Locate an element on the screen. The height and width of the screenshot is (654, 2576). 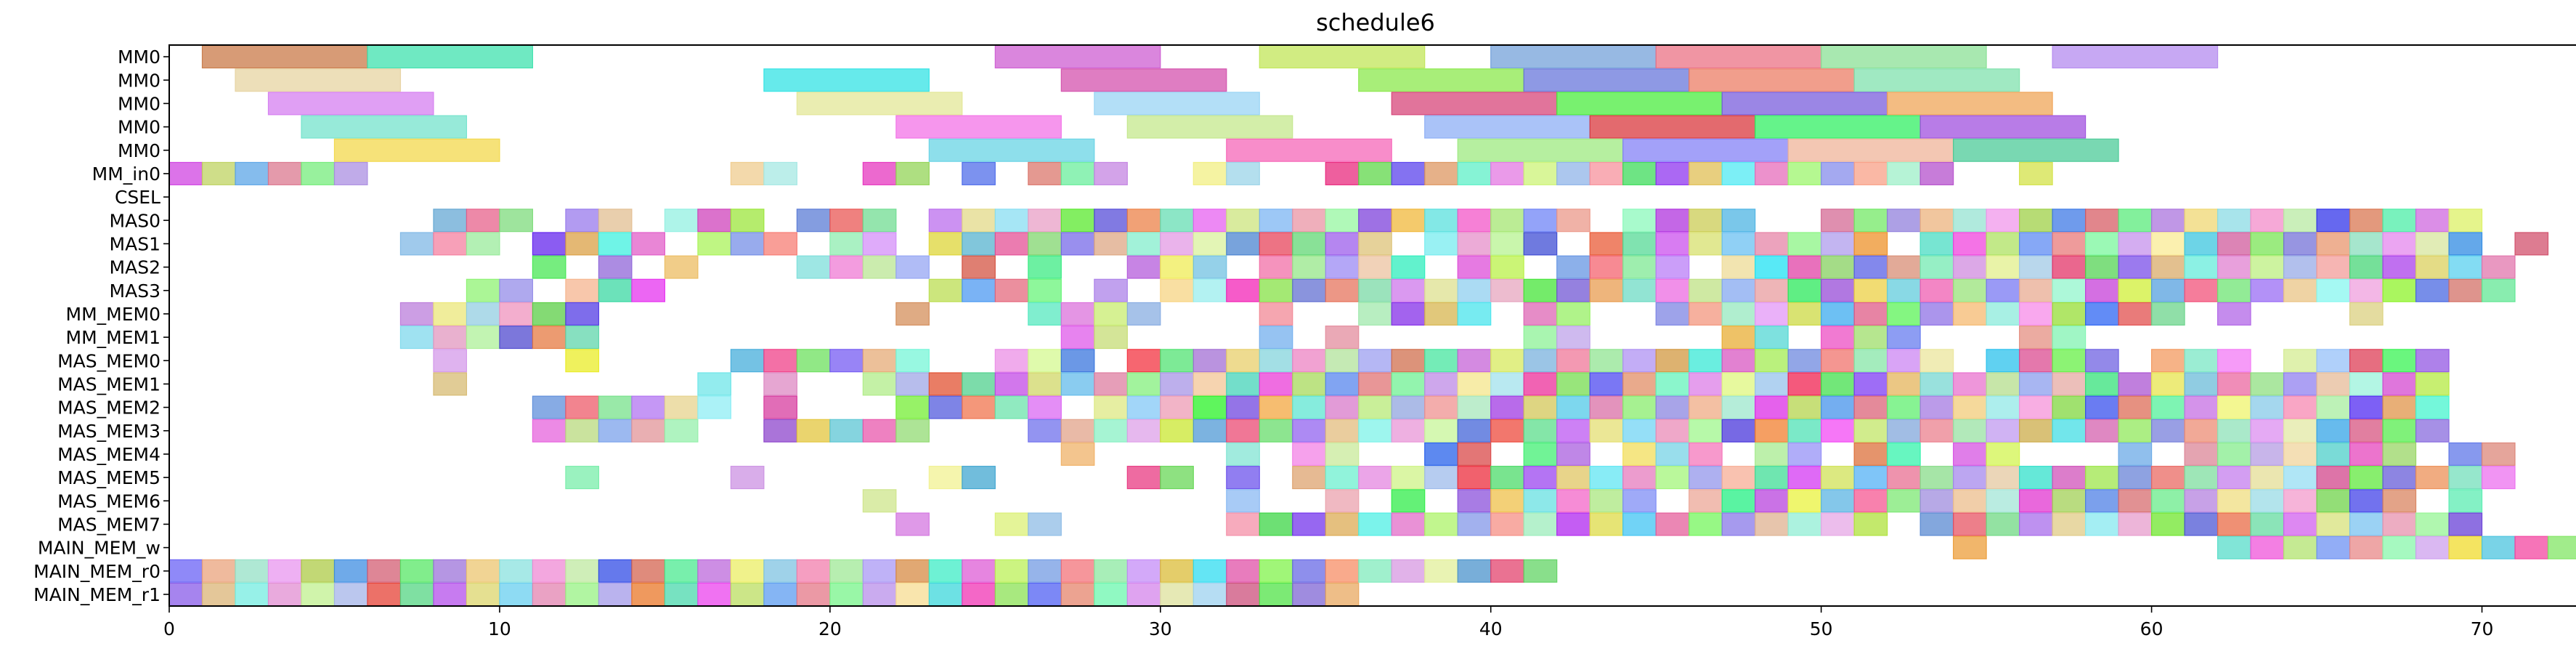
x-tick-label: 50 is located at coordinates (1821, 628).